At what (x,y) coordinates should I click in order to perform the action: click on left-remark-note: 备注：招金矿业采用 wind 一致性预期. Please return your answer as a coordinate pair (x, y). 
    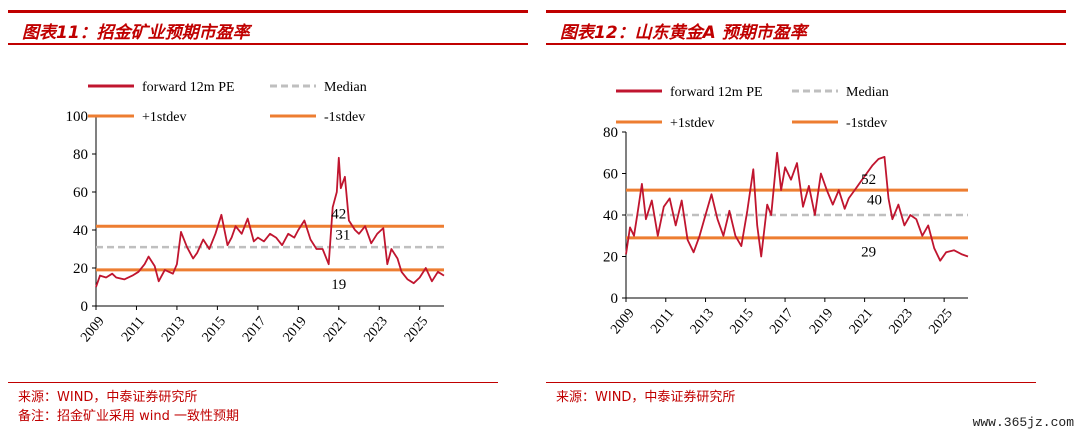
    Looking at the image, I should click on (129, 416).